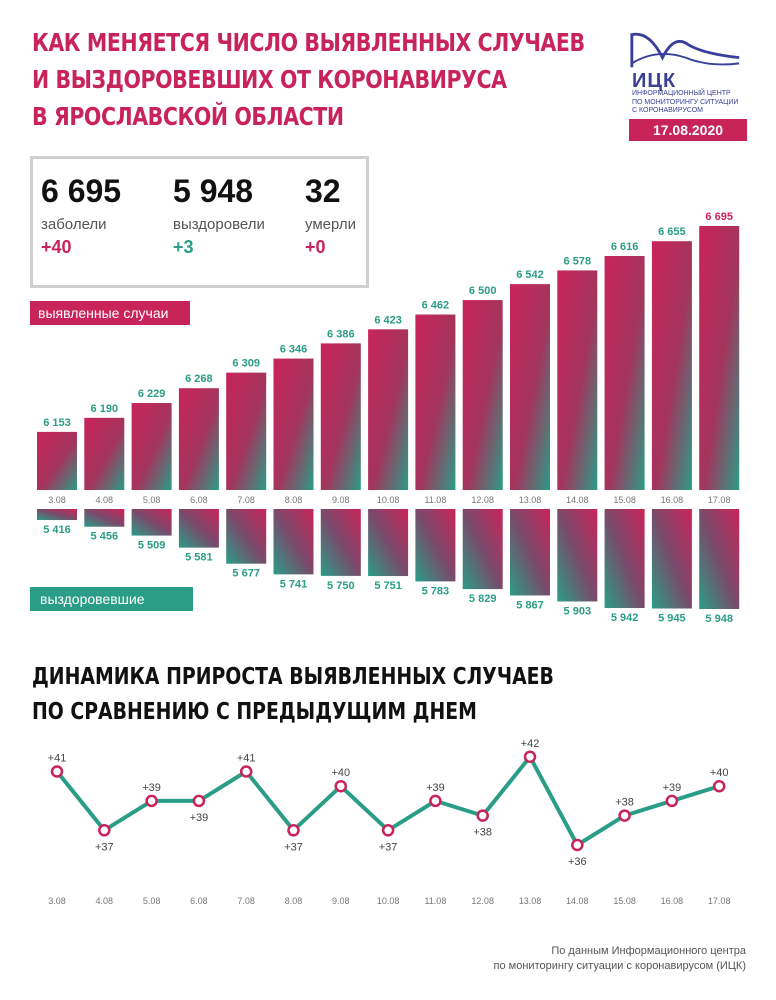 The width and height of the screenshot is (776, 1000). I want to click on source-line-1: По данным Информационного центра, so click(648, 951).